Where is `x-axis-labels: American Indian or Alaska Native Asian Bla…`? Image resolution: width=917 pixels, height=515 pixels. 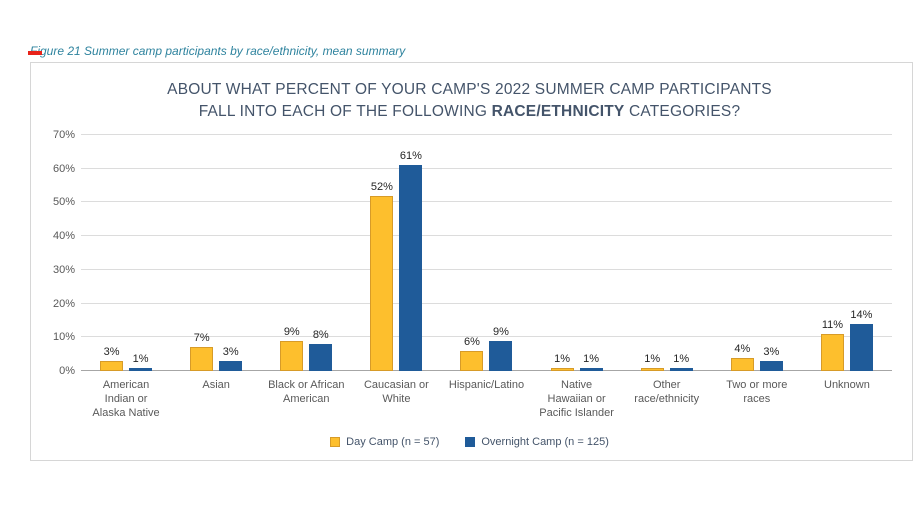 x-axis-labels: American Indian or Alaska Native Asian Bla… is located at coordinates (486, 399).